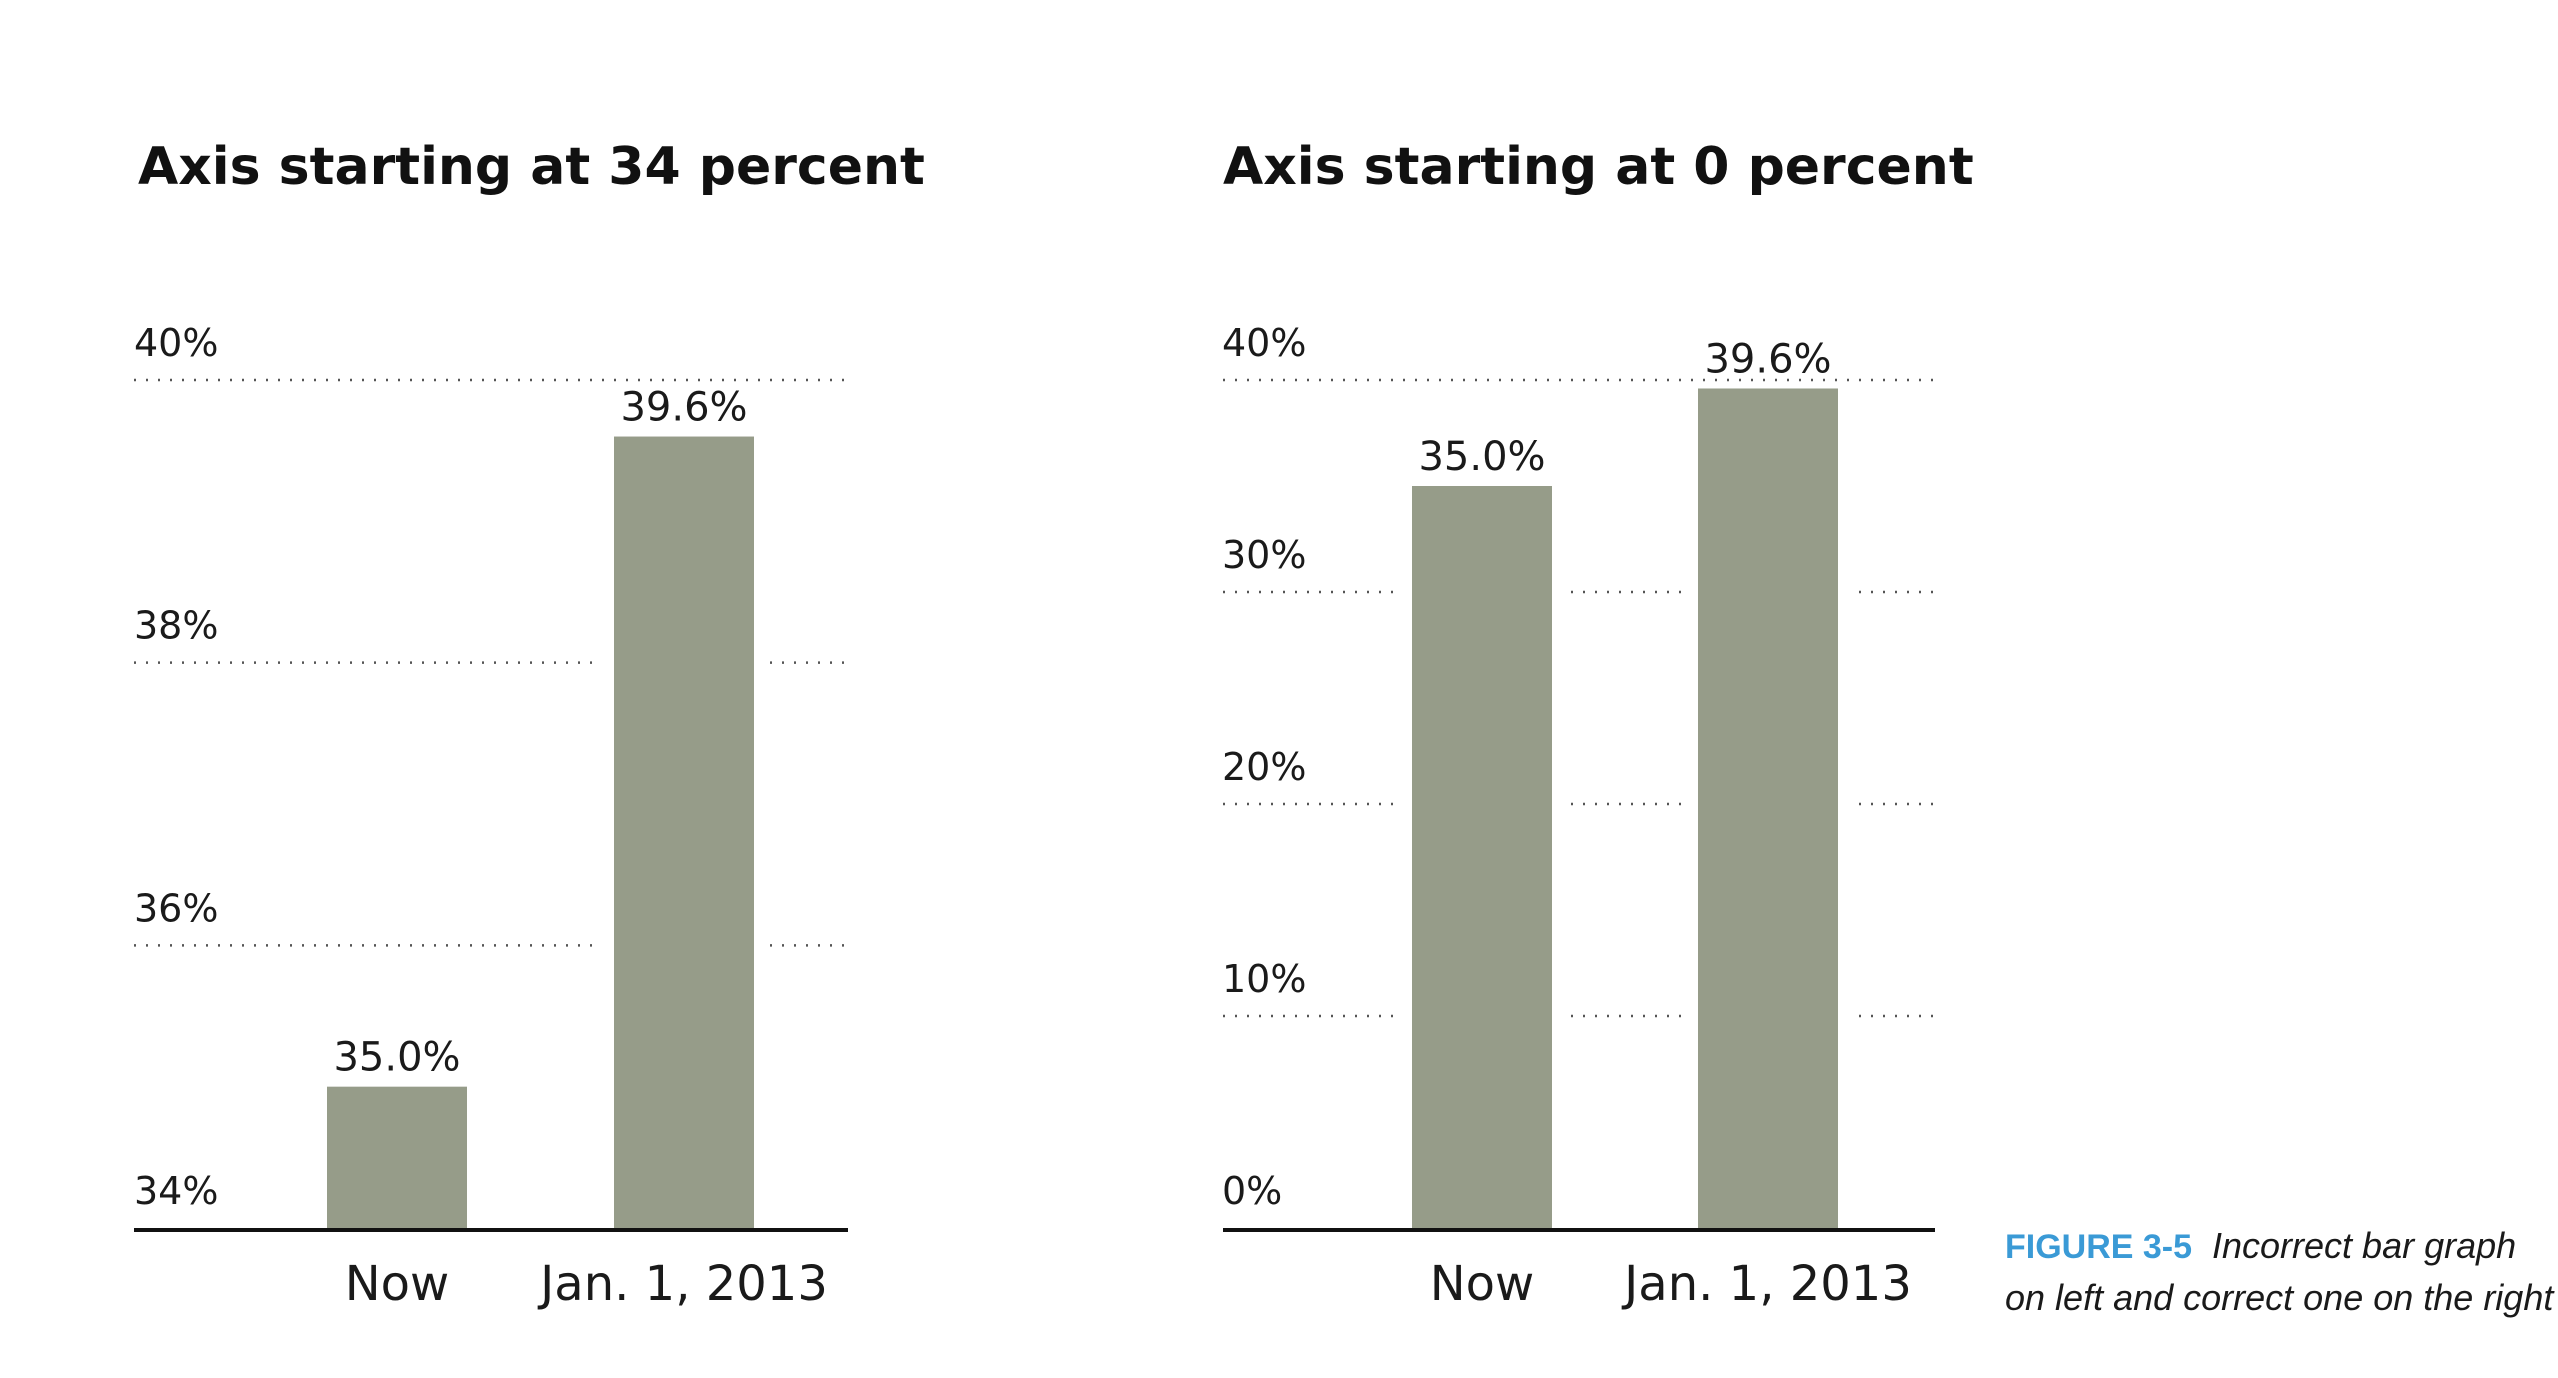  What do you see at coordinates (1252, 1191) in the screenshot?
I see `y-tick-label: 0%` at bounding box center [1252, 1191].